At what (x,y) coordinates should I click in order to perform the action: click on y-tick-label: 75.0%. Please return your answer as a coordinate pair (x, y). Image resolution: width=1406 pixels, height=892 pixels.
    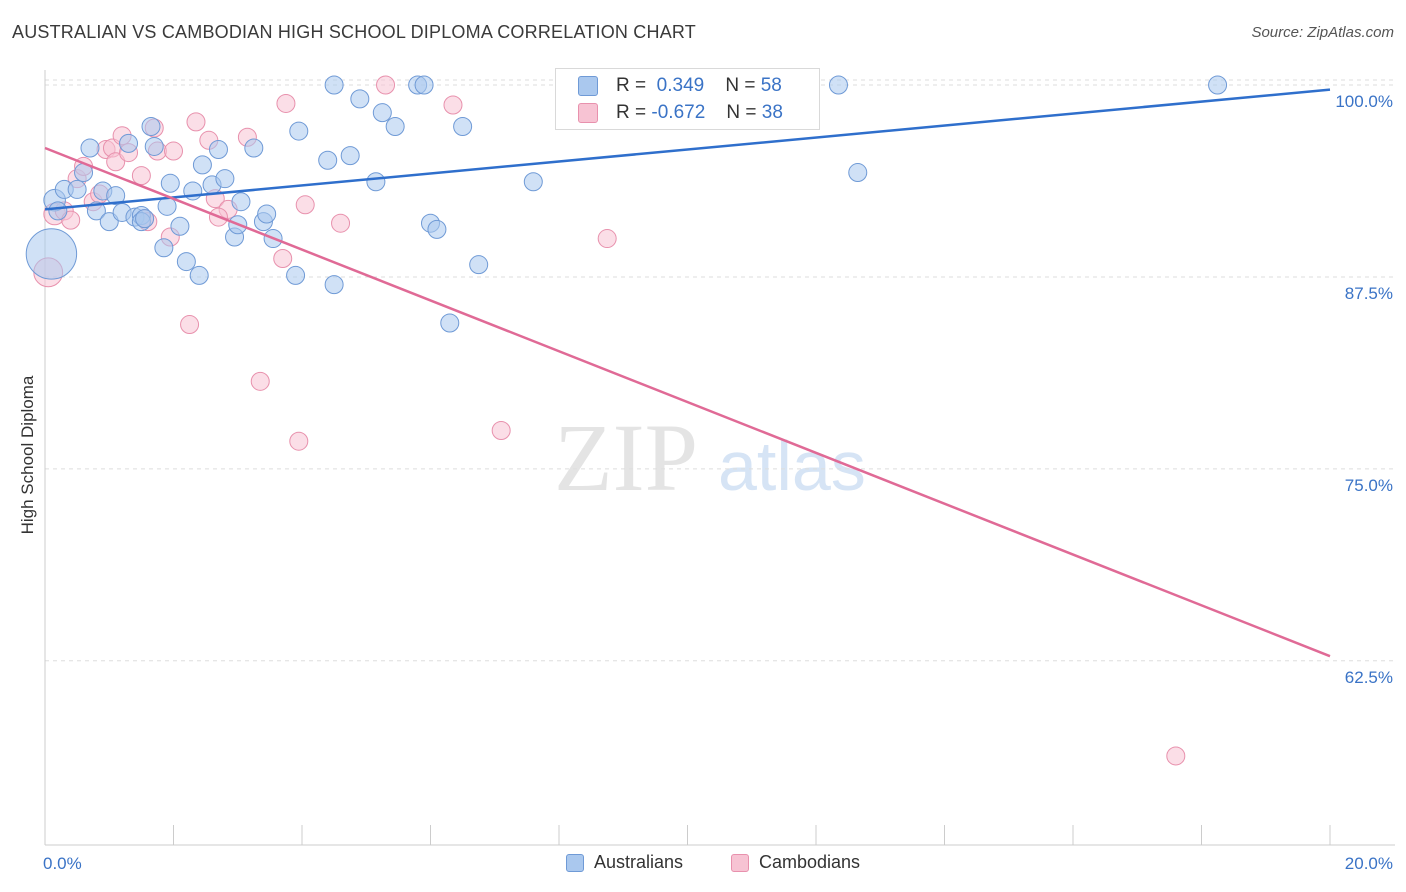
    Looking at the image, I should click on (1369, 485).